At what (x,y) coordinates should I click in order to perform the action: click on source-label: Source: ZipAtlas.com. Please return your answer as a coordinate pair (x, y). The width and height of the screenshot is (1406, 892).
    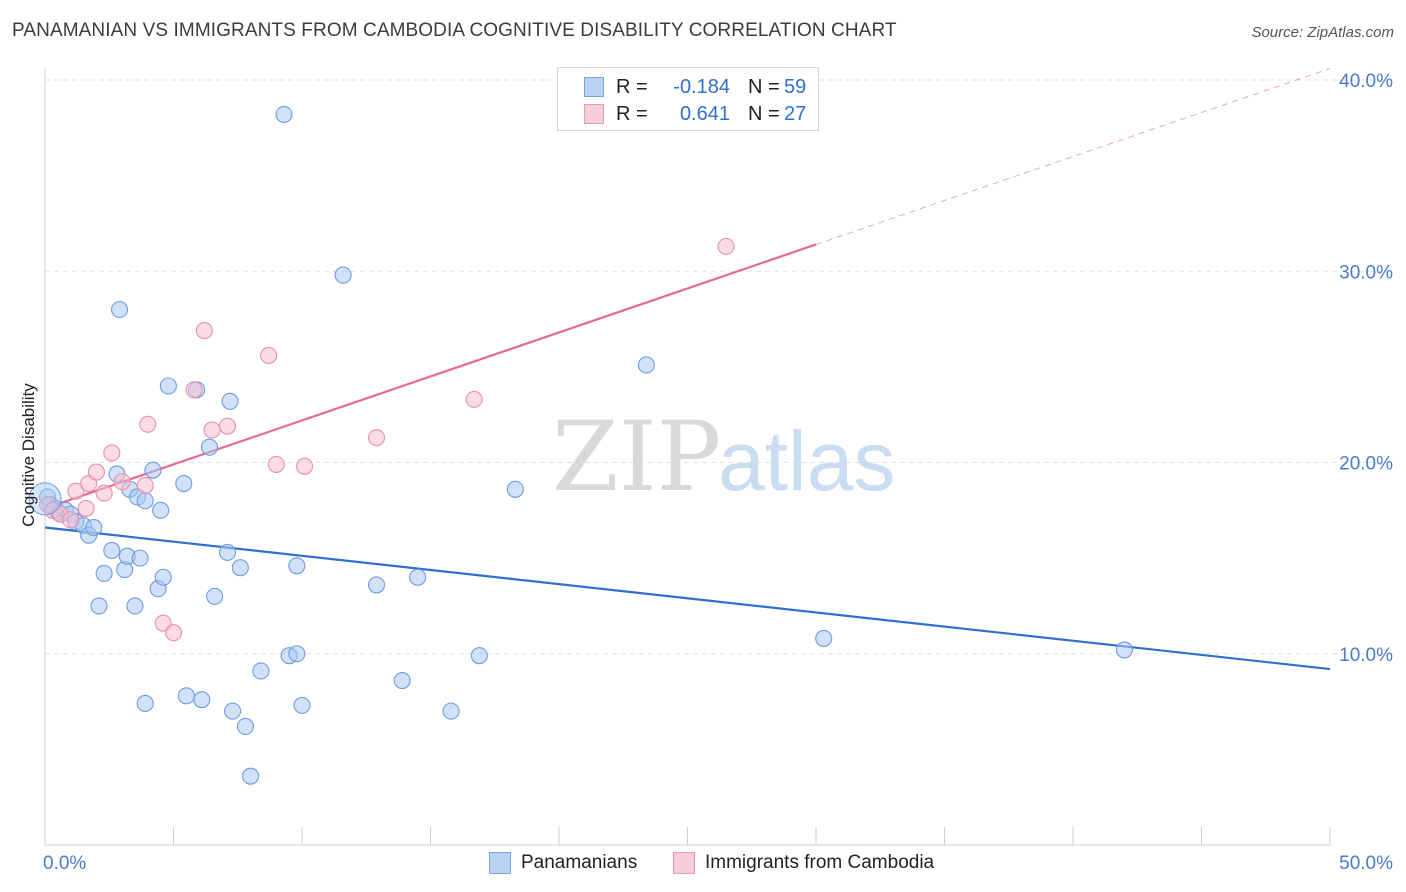
    Looking at the image, I should click on (1322, 32).